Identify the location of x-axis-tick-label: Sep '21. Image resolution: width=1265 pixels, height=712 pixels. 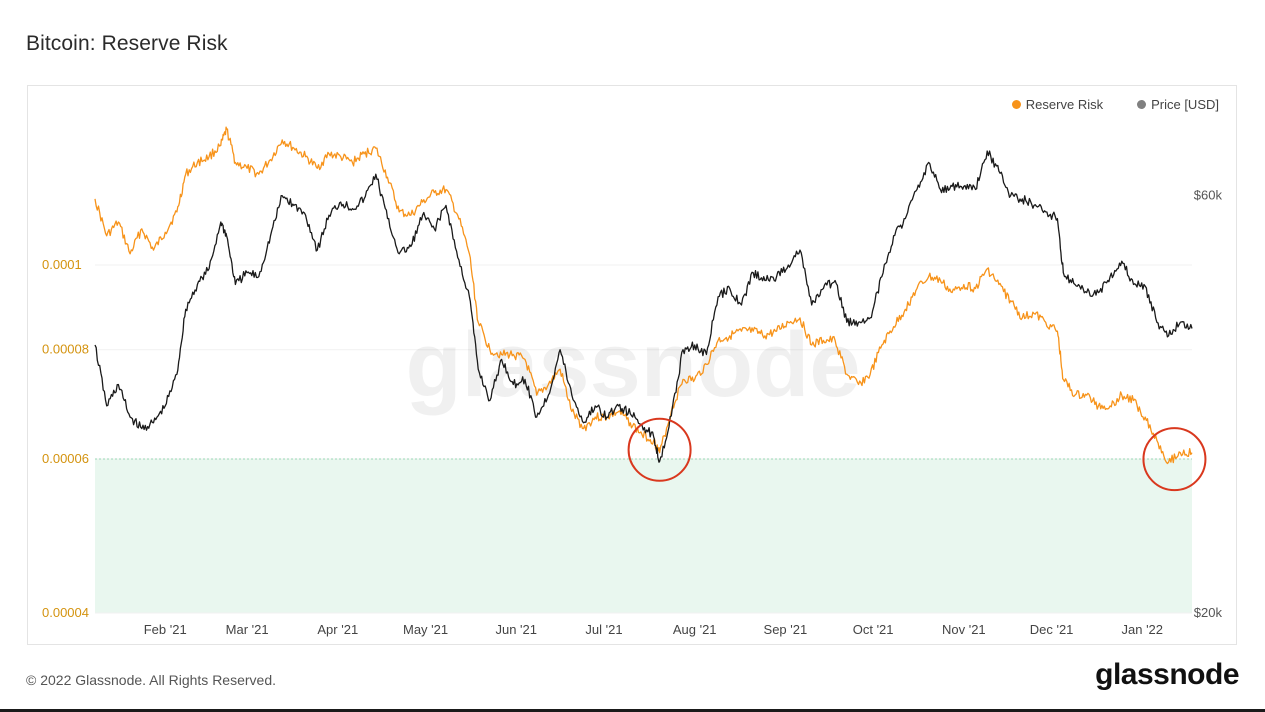
(786, 629).